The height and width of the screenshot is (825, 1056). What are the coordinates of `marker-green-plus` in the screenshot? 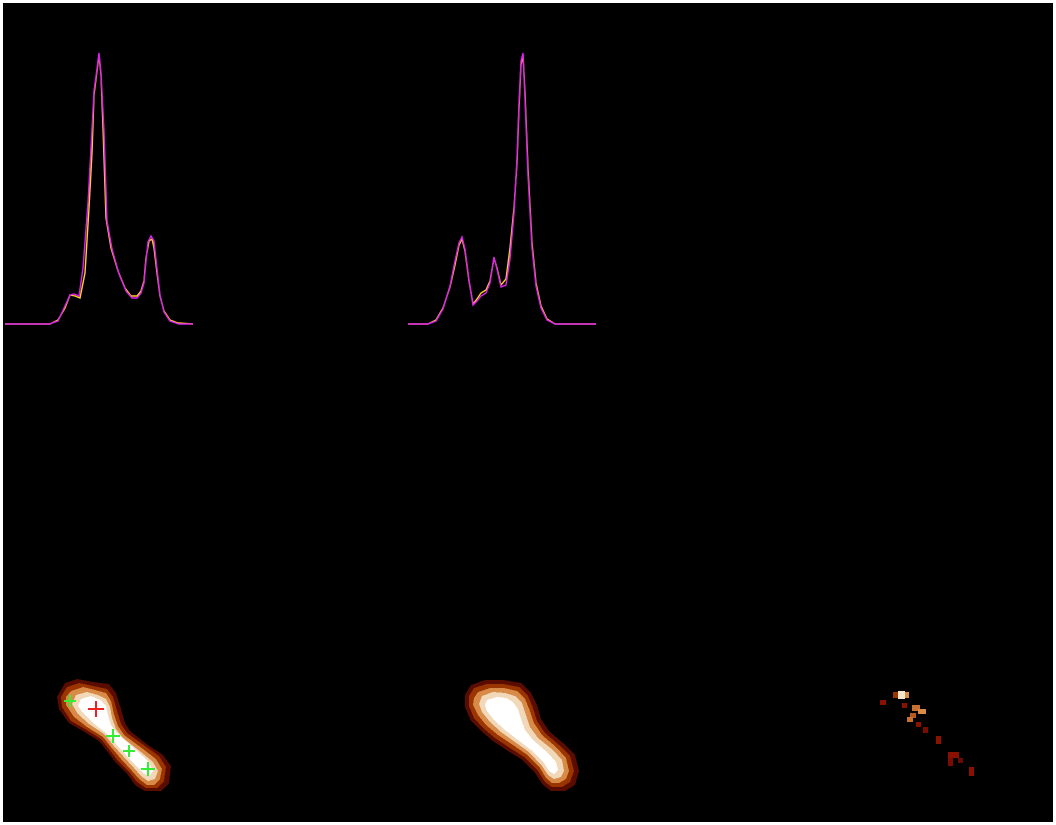 It's located at (109, 735).